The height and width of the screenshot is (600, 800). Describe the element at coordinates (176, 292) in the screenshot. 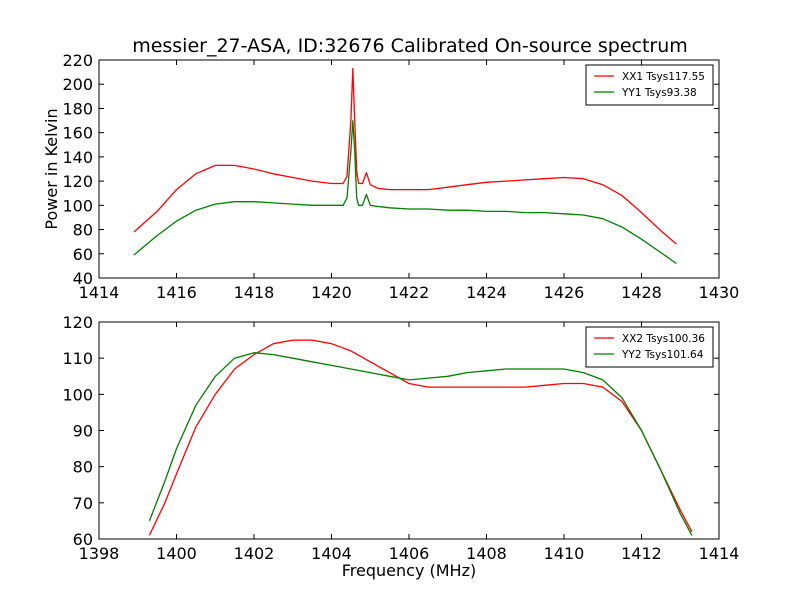

I see `x-tick-label: 1416` at that location.